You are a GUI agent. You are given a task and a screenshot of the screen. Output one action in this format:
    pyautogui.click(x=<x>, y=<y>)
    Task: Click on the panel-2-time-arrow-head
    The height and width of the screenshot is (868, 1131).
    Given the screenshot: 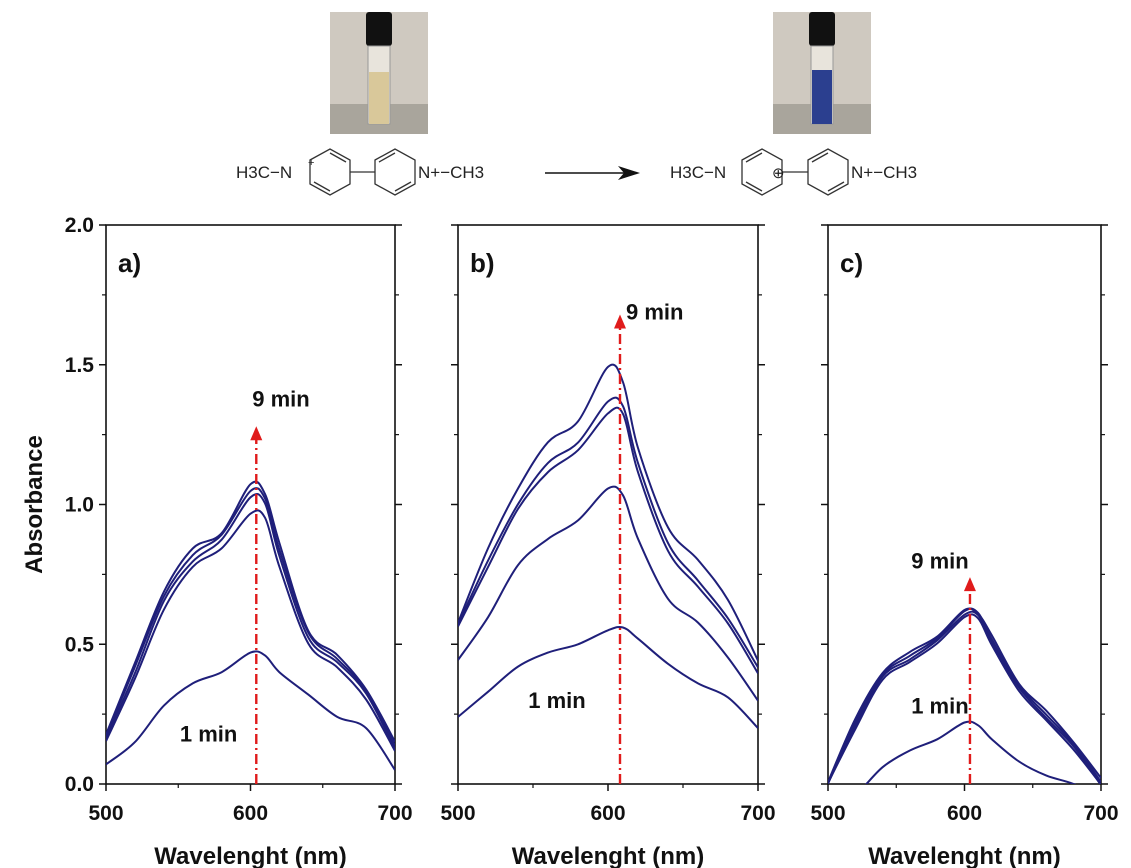 What is the action you would take?
    pyautogui.click(x=620, y=321)
    